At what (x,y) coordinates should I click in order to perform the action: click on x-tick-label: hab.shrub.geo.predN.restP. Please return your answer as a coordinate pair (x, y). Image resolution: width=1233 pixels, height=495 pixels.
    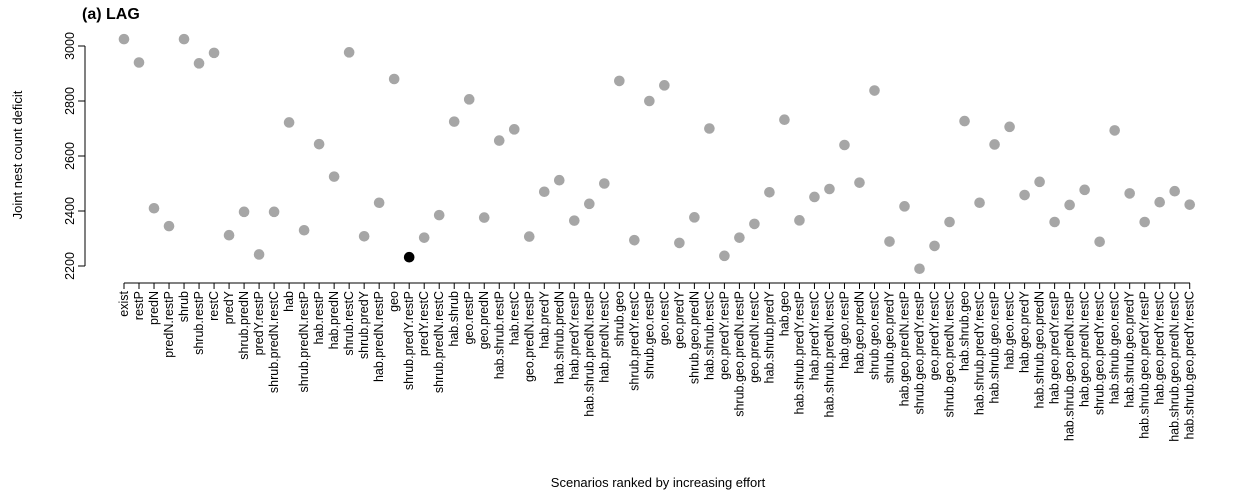
    Looking at the image, I should click on (1070, 366).